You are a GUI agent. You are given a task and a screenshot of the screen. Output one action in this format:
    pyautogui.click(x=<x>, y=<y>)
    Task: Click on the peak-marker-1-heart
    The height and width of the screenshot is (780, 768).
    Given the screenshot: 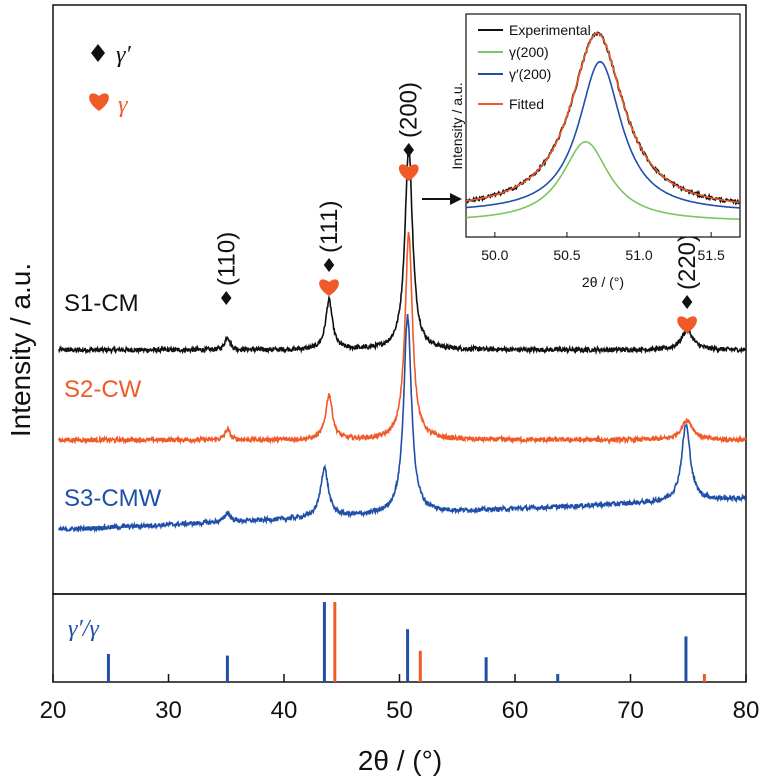 What is the action you would take?
    pyautogui.click(x=329, y=287)
    